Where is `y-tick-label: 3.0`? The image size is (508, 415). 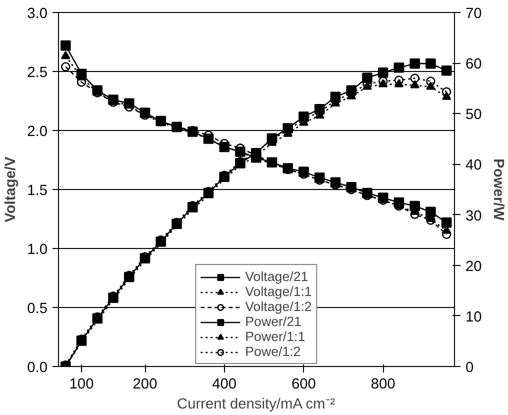 y-tick-label: 3.0 is located at coordinates (37, 14).